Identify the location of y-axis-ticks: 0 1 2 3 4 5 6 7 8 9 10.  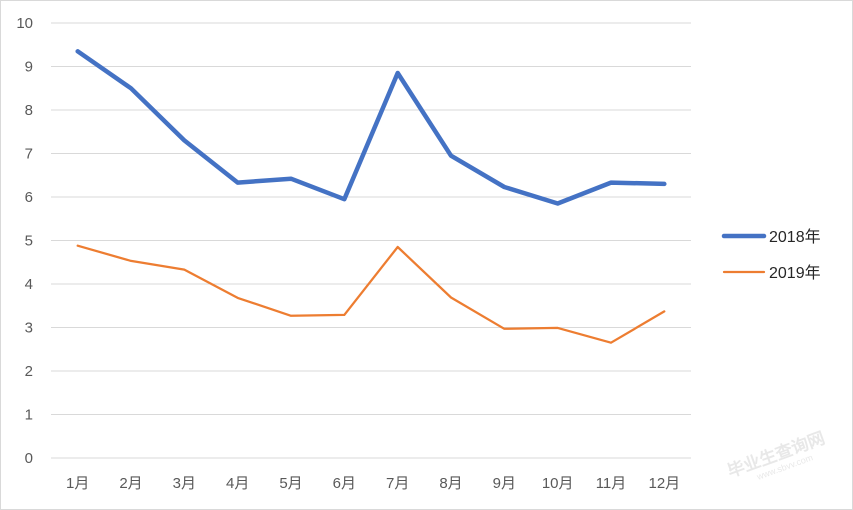
(24, 241).